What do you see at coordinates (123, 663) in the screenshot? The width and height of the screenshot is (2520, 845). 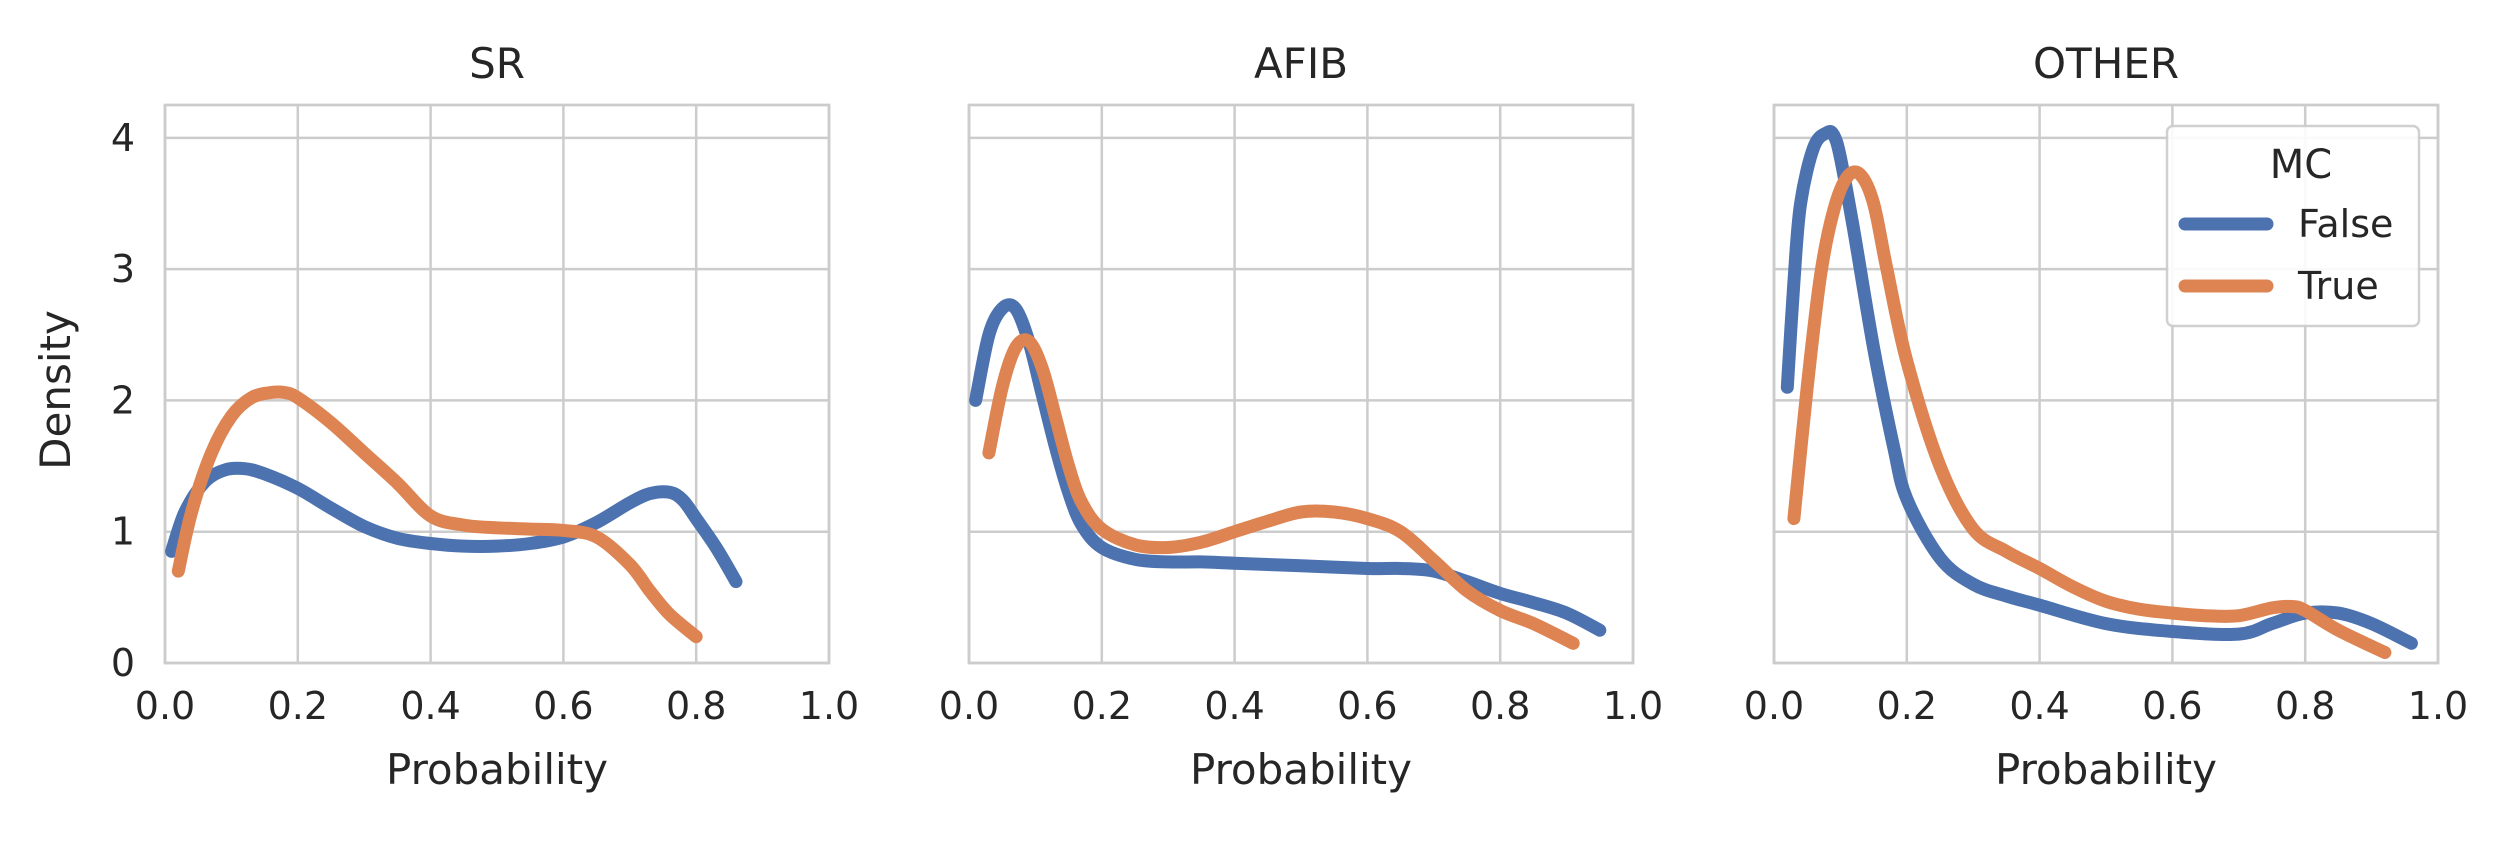 I see `y-tick-label: 0` at bounding box center [123, 663].